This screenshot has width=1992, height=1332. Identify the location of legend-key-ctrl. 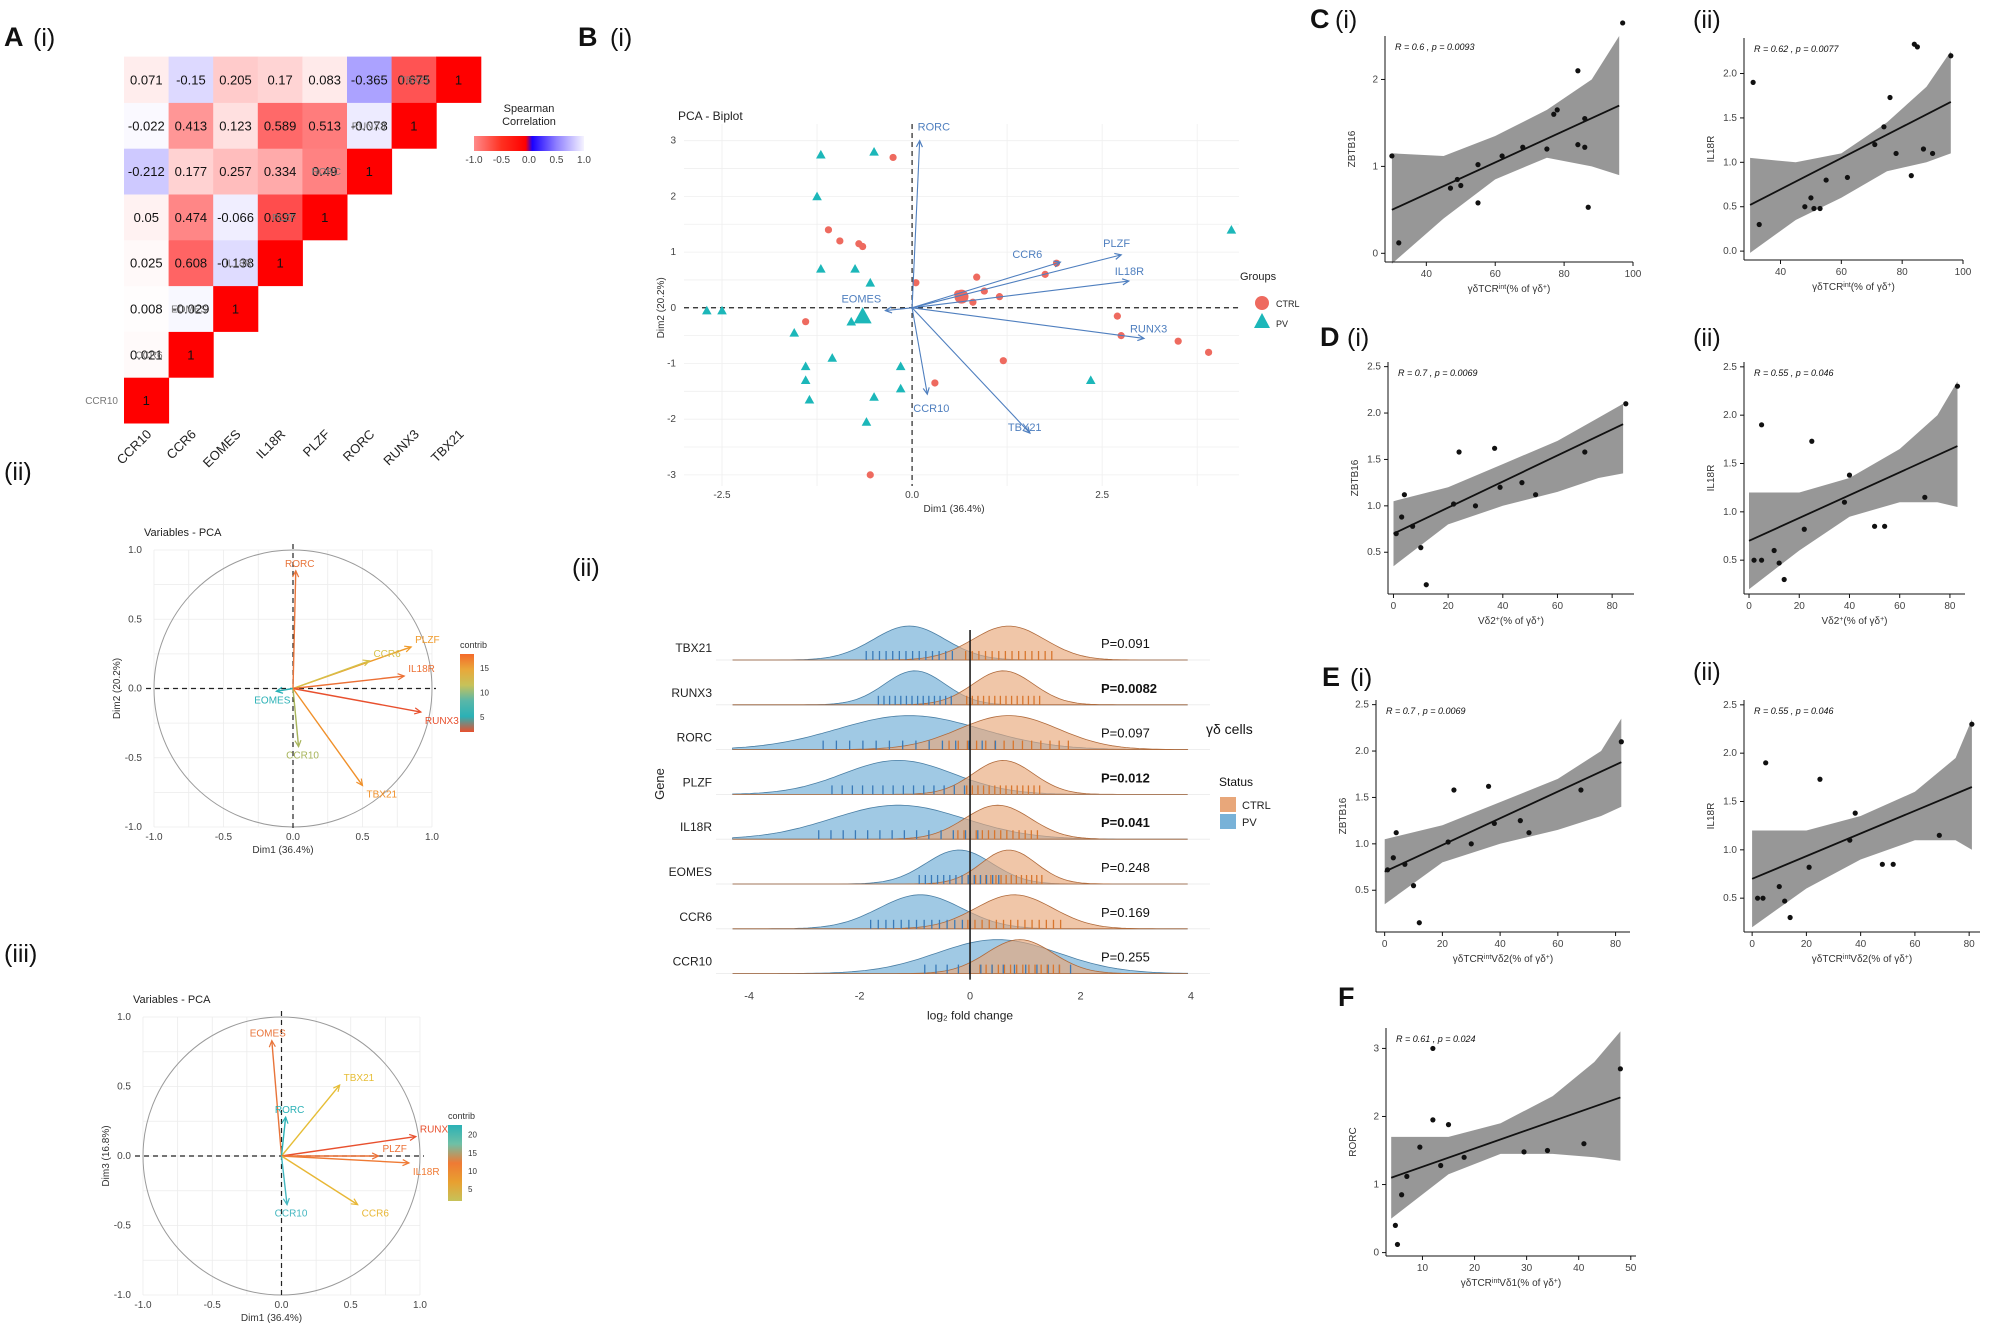
(1228, 804).